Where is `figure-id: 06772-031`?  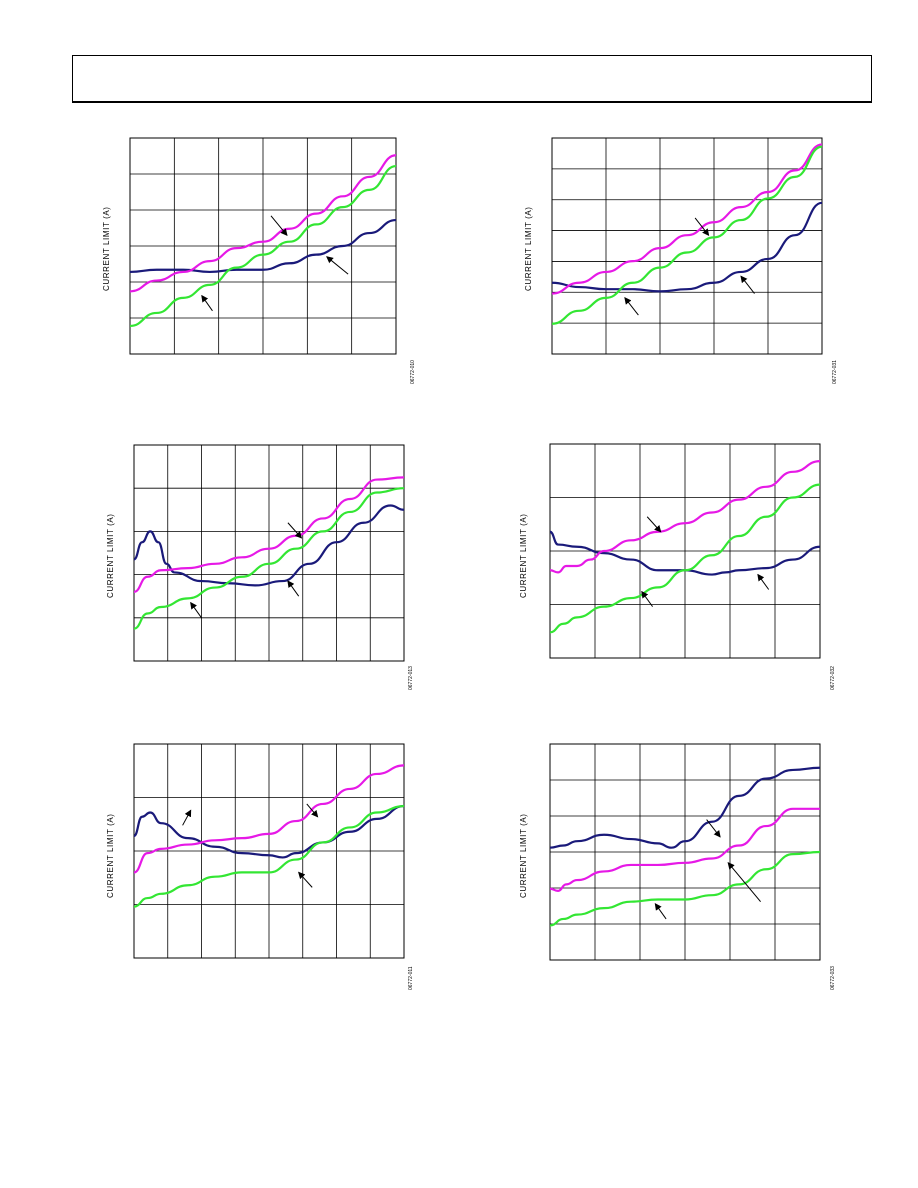 figure-id: 06772-031 is located at coordinates (835, 372).